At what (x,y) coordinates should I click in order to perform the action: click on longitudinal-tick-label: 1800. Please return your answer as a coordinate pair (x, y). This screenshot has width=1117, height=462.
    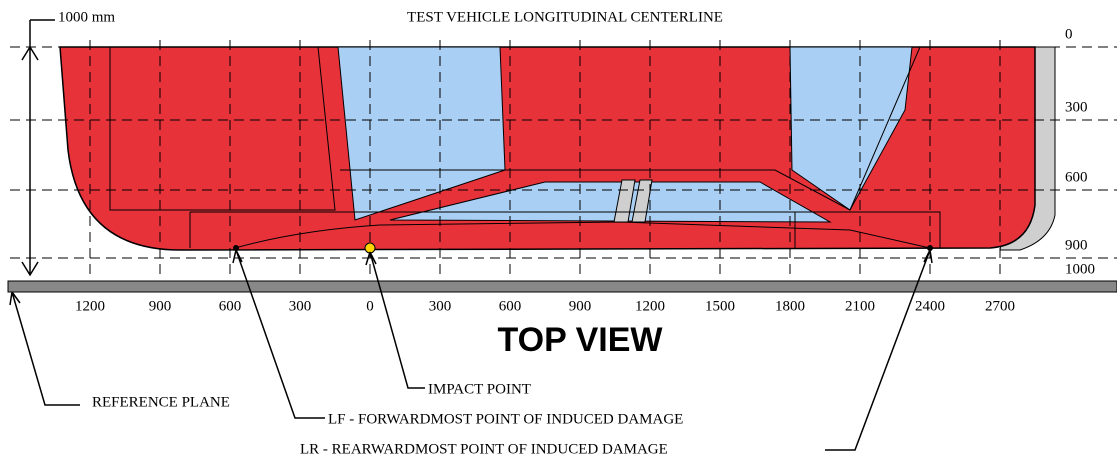
    Looking at the image, I should click on (790, 306).